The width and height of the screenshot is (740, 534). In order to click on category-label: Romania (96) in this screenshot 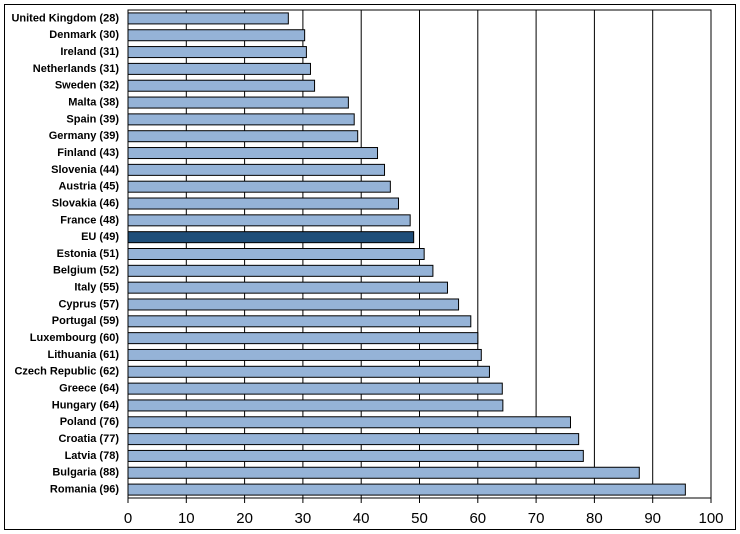, I will do `click(84, 489)`.